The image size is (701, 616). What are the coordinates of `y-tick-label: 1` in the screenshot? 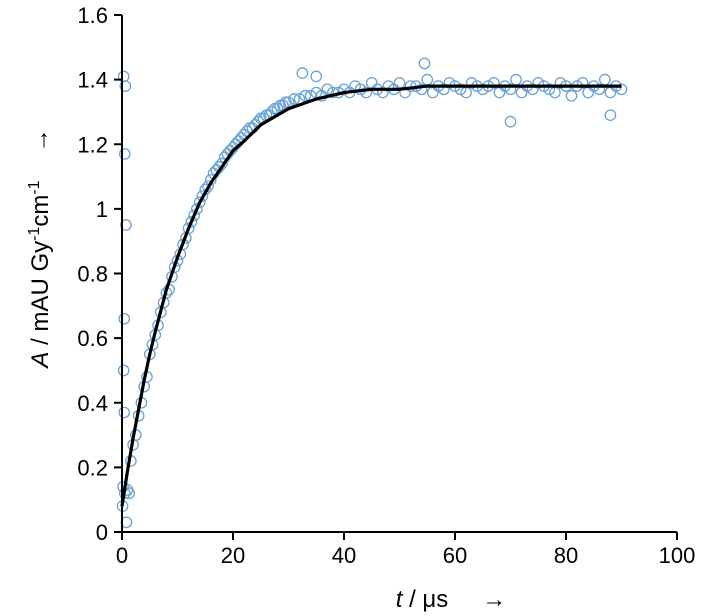 It's located at (102, 209).